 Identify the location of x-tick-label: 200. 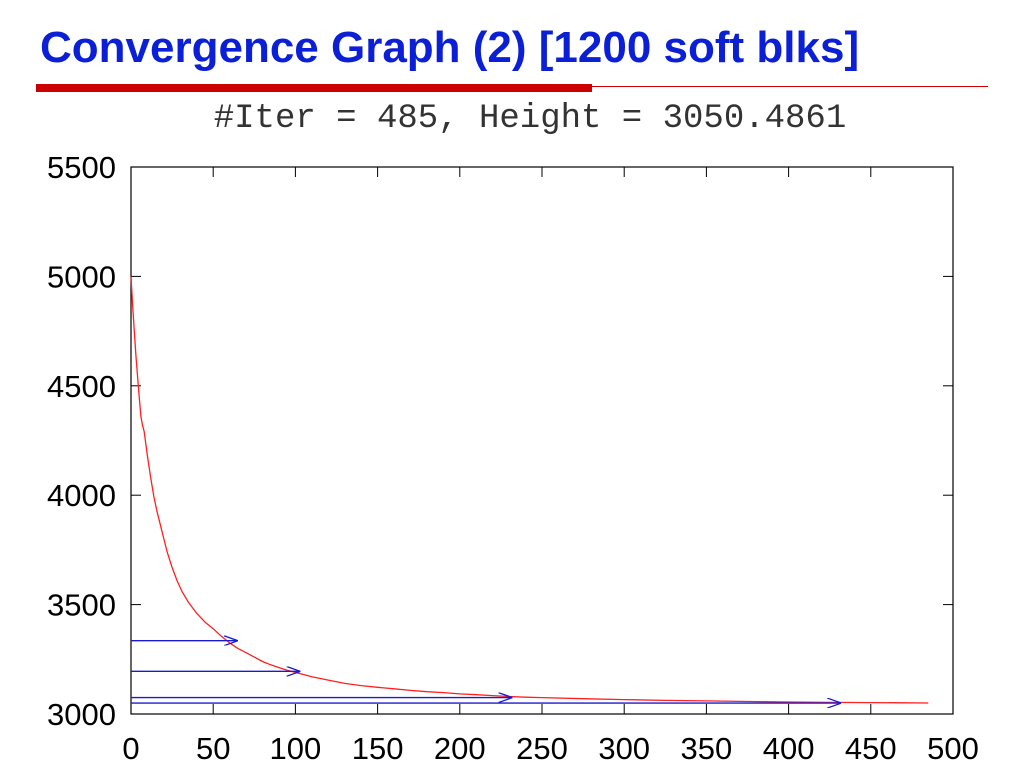
(460, 748).